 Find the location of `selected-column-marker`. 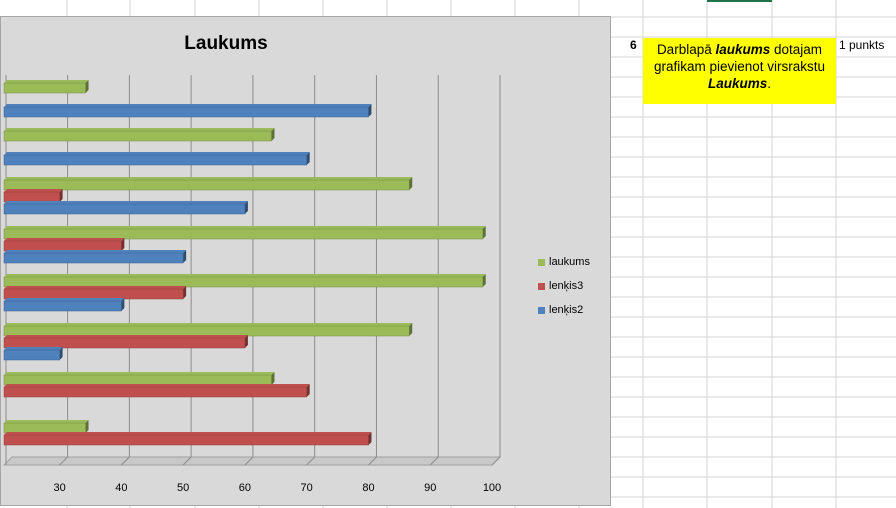

selected-column-marker is located at coordinates (739, 1).